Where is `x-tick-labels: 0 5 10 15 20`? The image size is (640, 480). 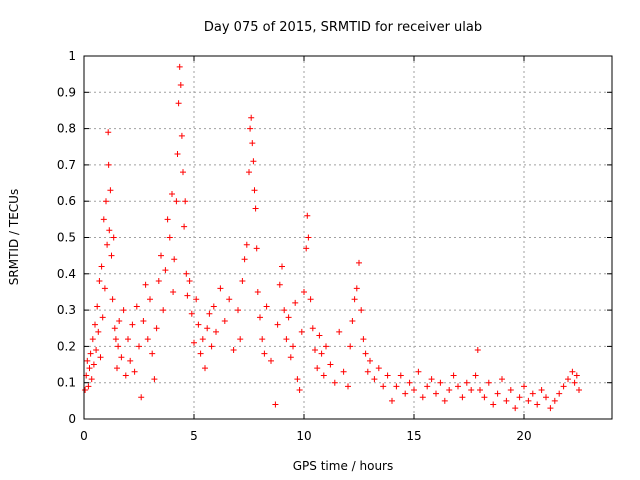 x-tick-labels: 0 5 10 15 20 is located at coordinates (305, 436).